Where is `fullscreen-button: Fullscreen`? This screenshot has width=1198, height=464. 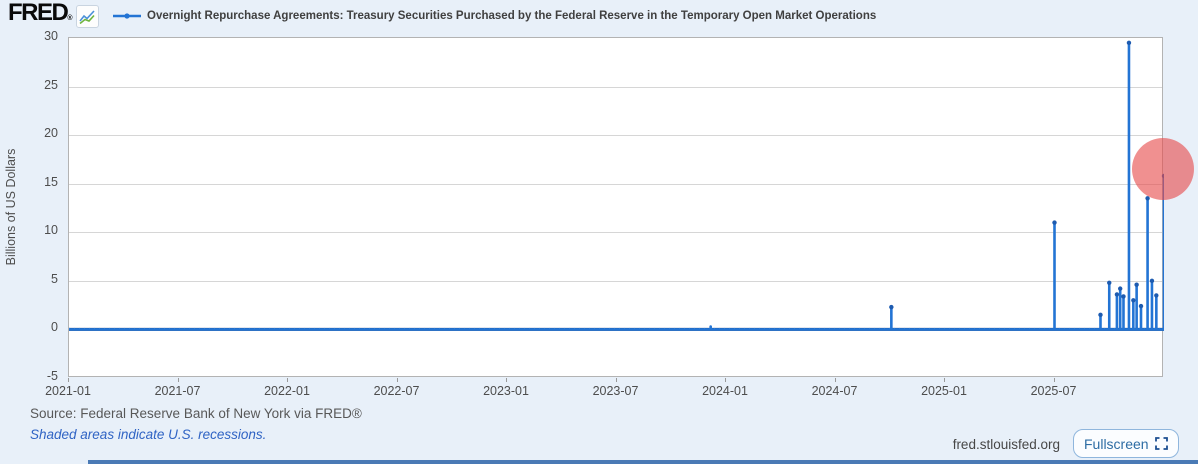
fullscreen-button: Fullscreen is located at coordinates (1126, 443).